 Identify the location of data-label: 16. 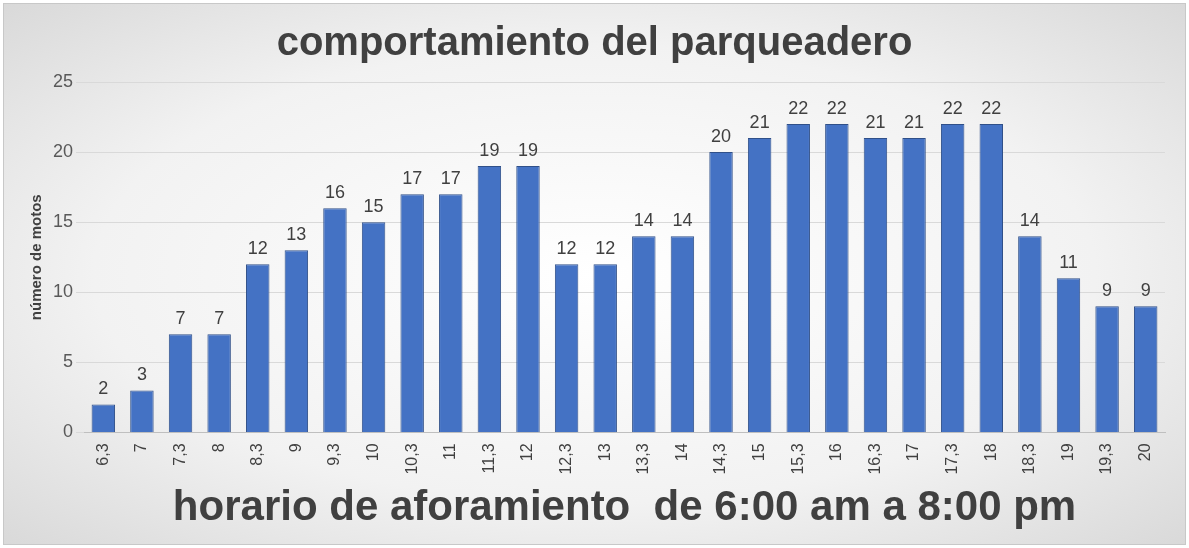
(334, 192).